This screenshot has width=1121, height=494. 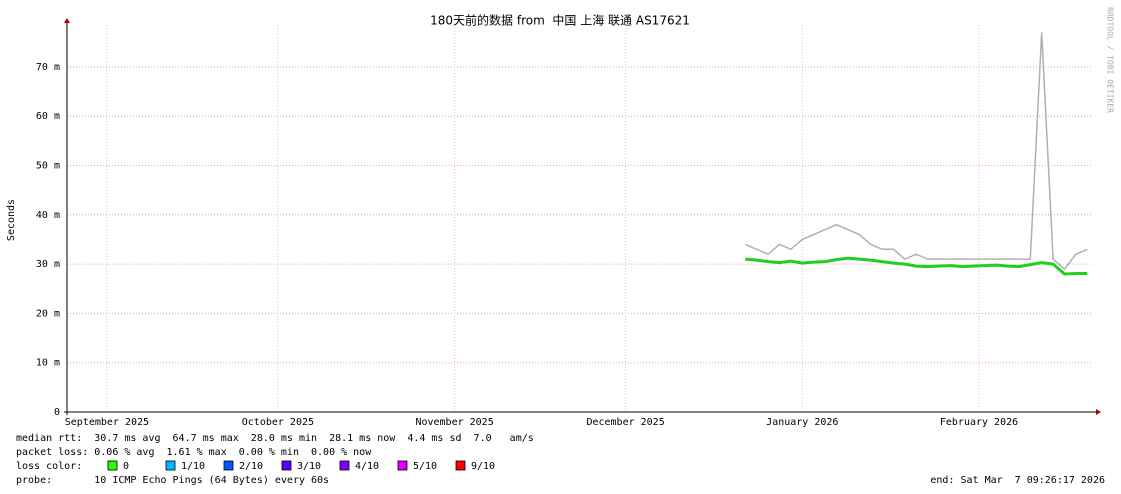 I want to click on legend-label: 0, so click(x=126, y=466).